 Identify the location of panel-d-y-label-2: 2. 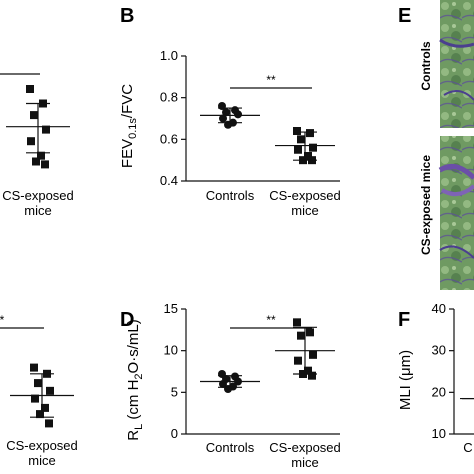
(139, 376).